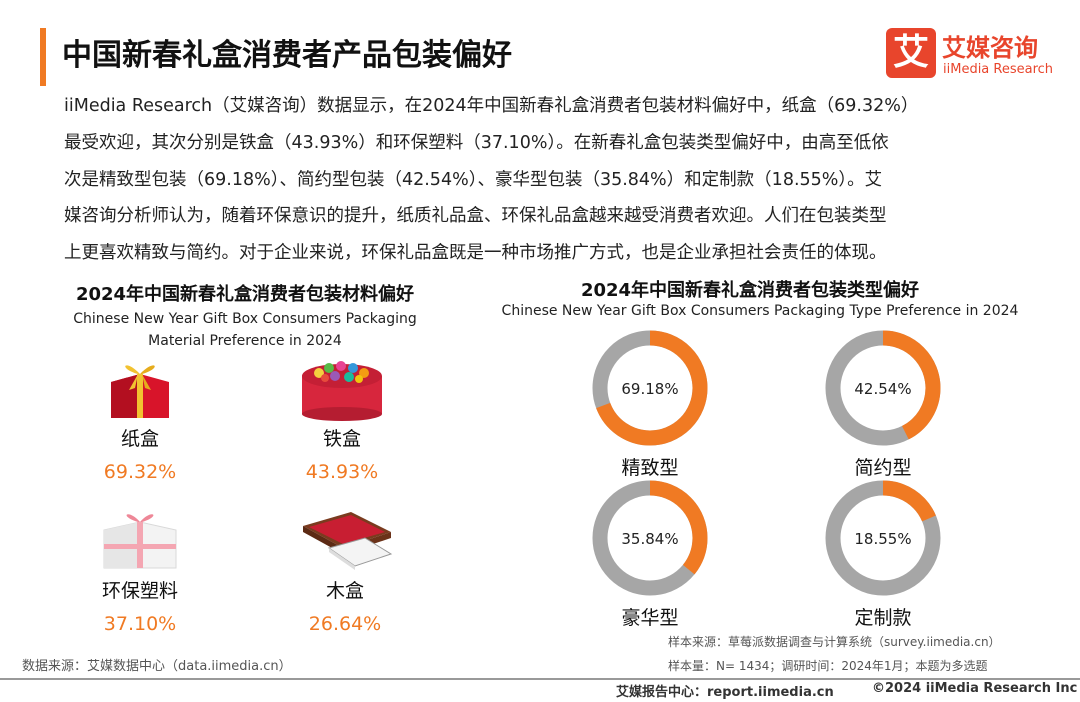 The height and width of the screenshot is (702, 1080). I want to click on donut-svg: 35.84%, so click(650, 538).